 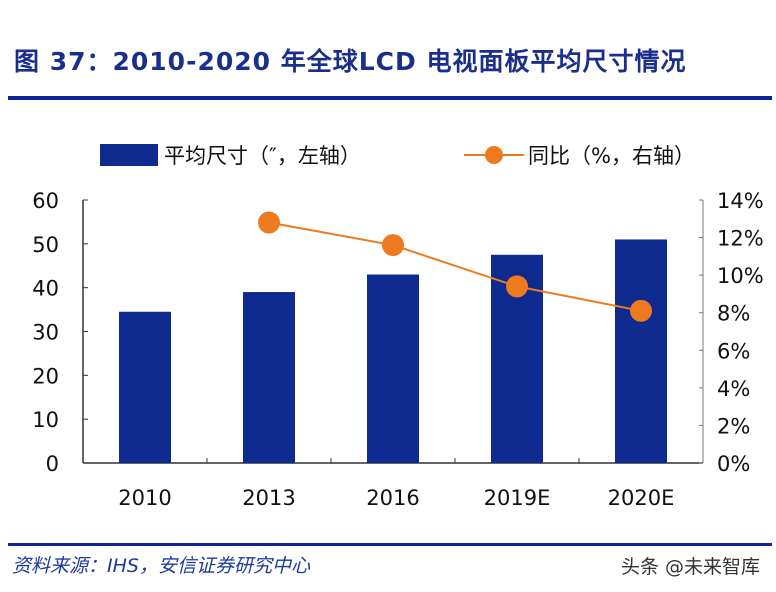 What do you see at coordinates (269, 377) in the screenshot?
I see `bar-2013` at bounding box center [269, 377].